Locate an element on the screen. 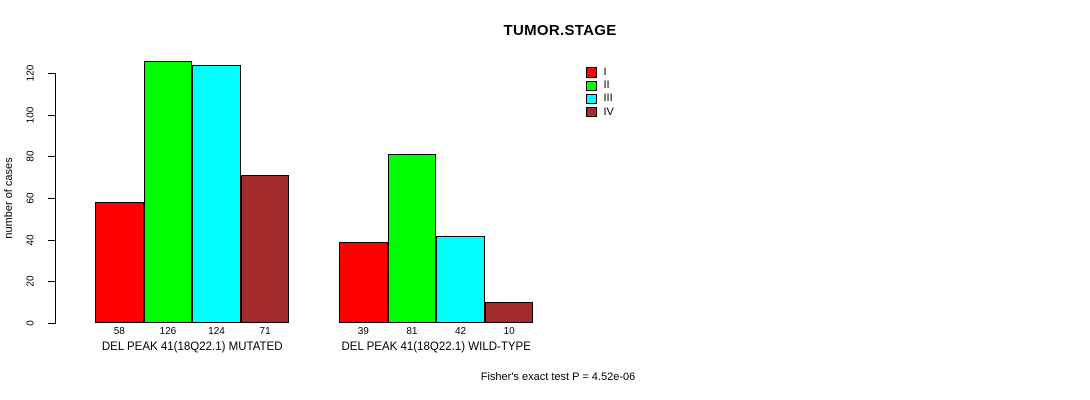 The width and height of the screenshot is (1090, 400). bar-iv-group1 is located at coordinates (265, 249).